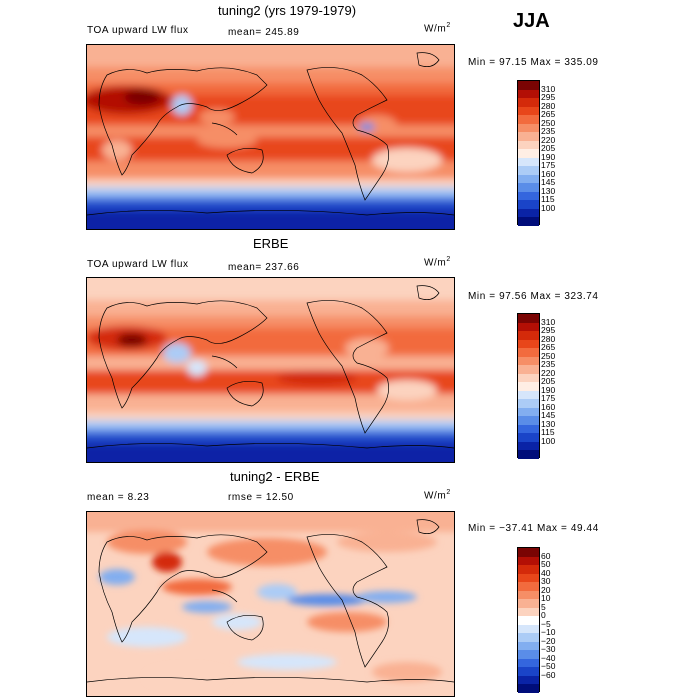 The width and height of the screenshot is (700, 700). Describe the element at coordinates (546, 623) in the screenshot. I see `colorbar-tick-label: −5` at that location.